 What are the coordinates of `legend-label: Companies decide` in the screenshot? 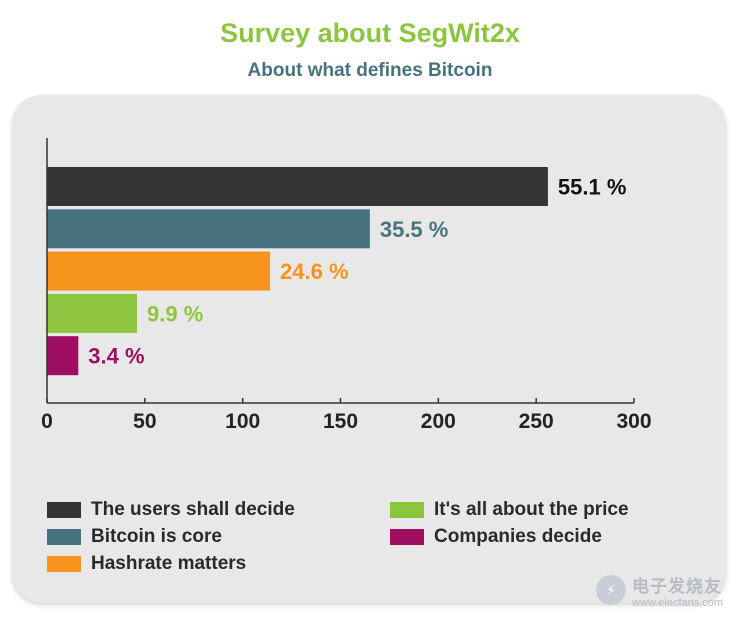 It's located at (518, 536).